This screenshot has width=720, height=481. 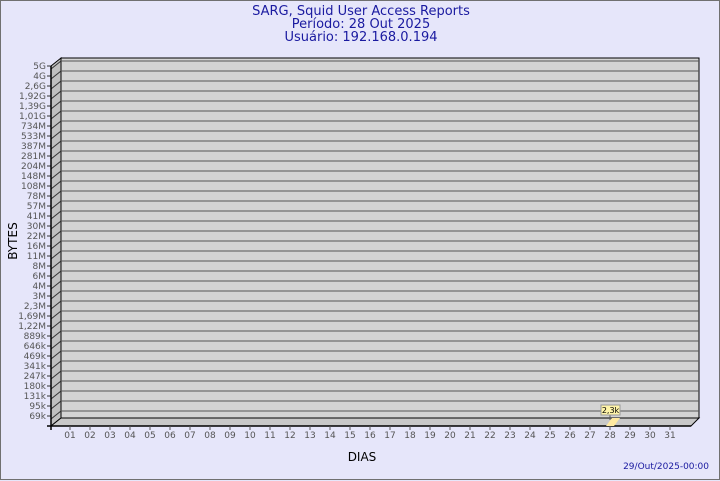 I want to click on y-tick-label: 1,22M, so click(x=32, y=327).